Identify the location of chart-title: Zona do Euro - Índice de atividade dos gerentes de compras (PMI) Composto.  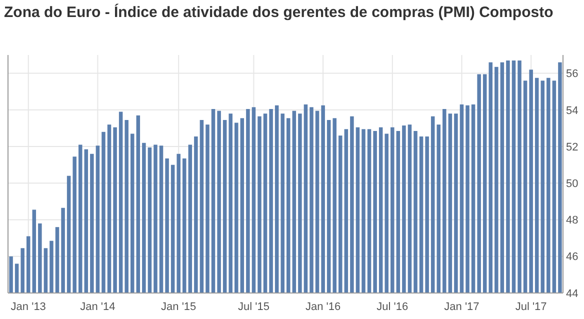
(279, 12).